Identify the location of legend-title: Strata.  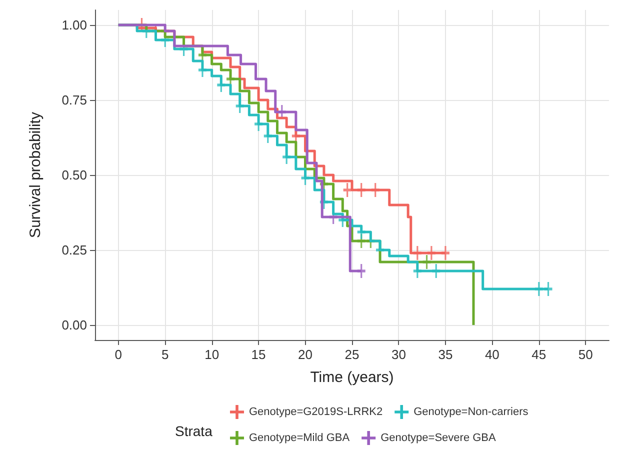
(194, 431).